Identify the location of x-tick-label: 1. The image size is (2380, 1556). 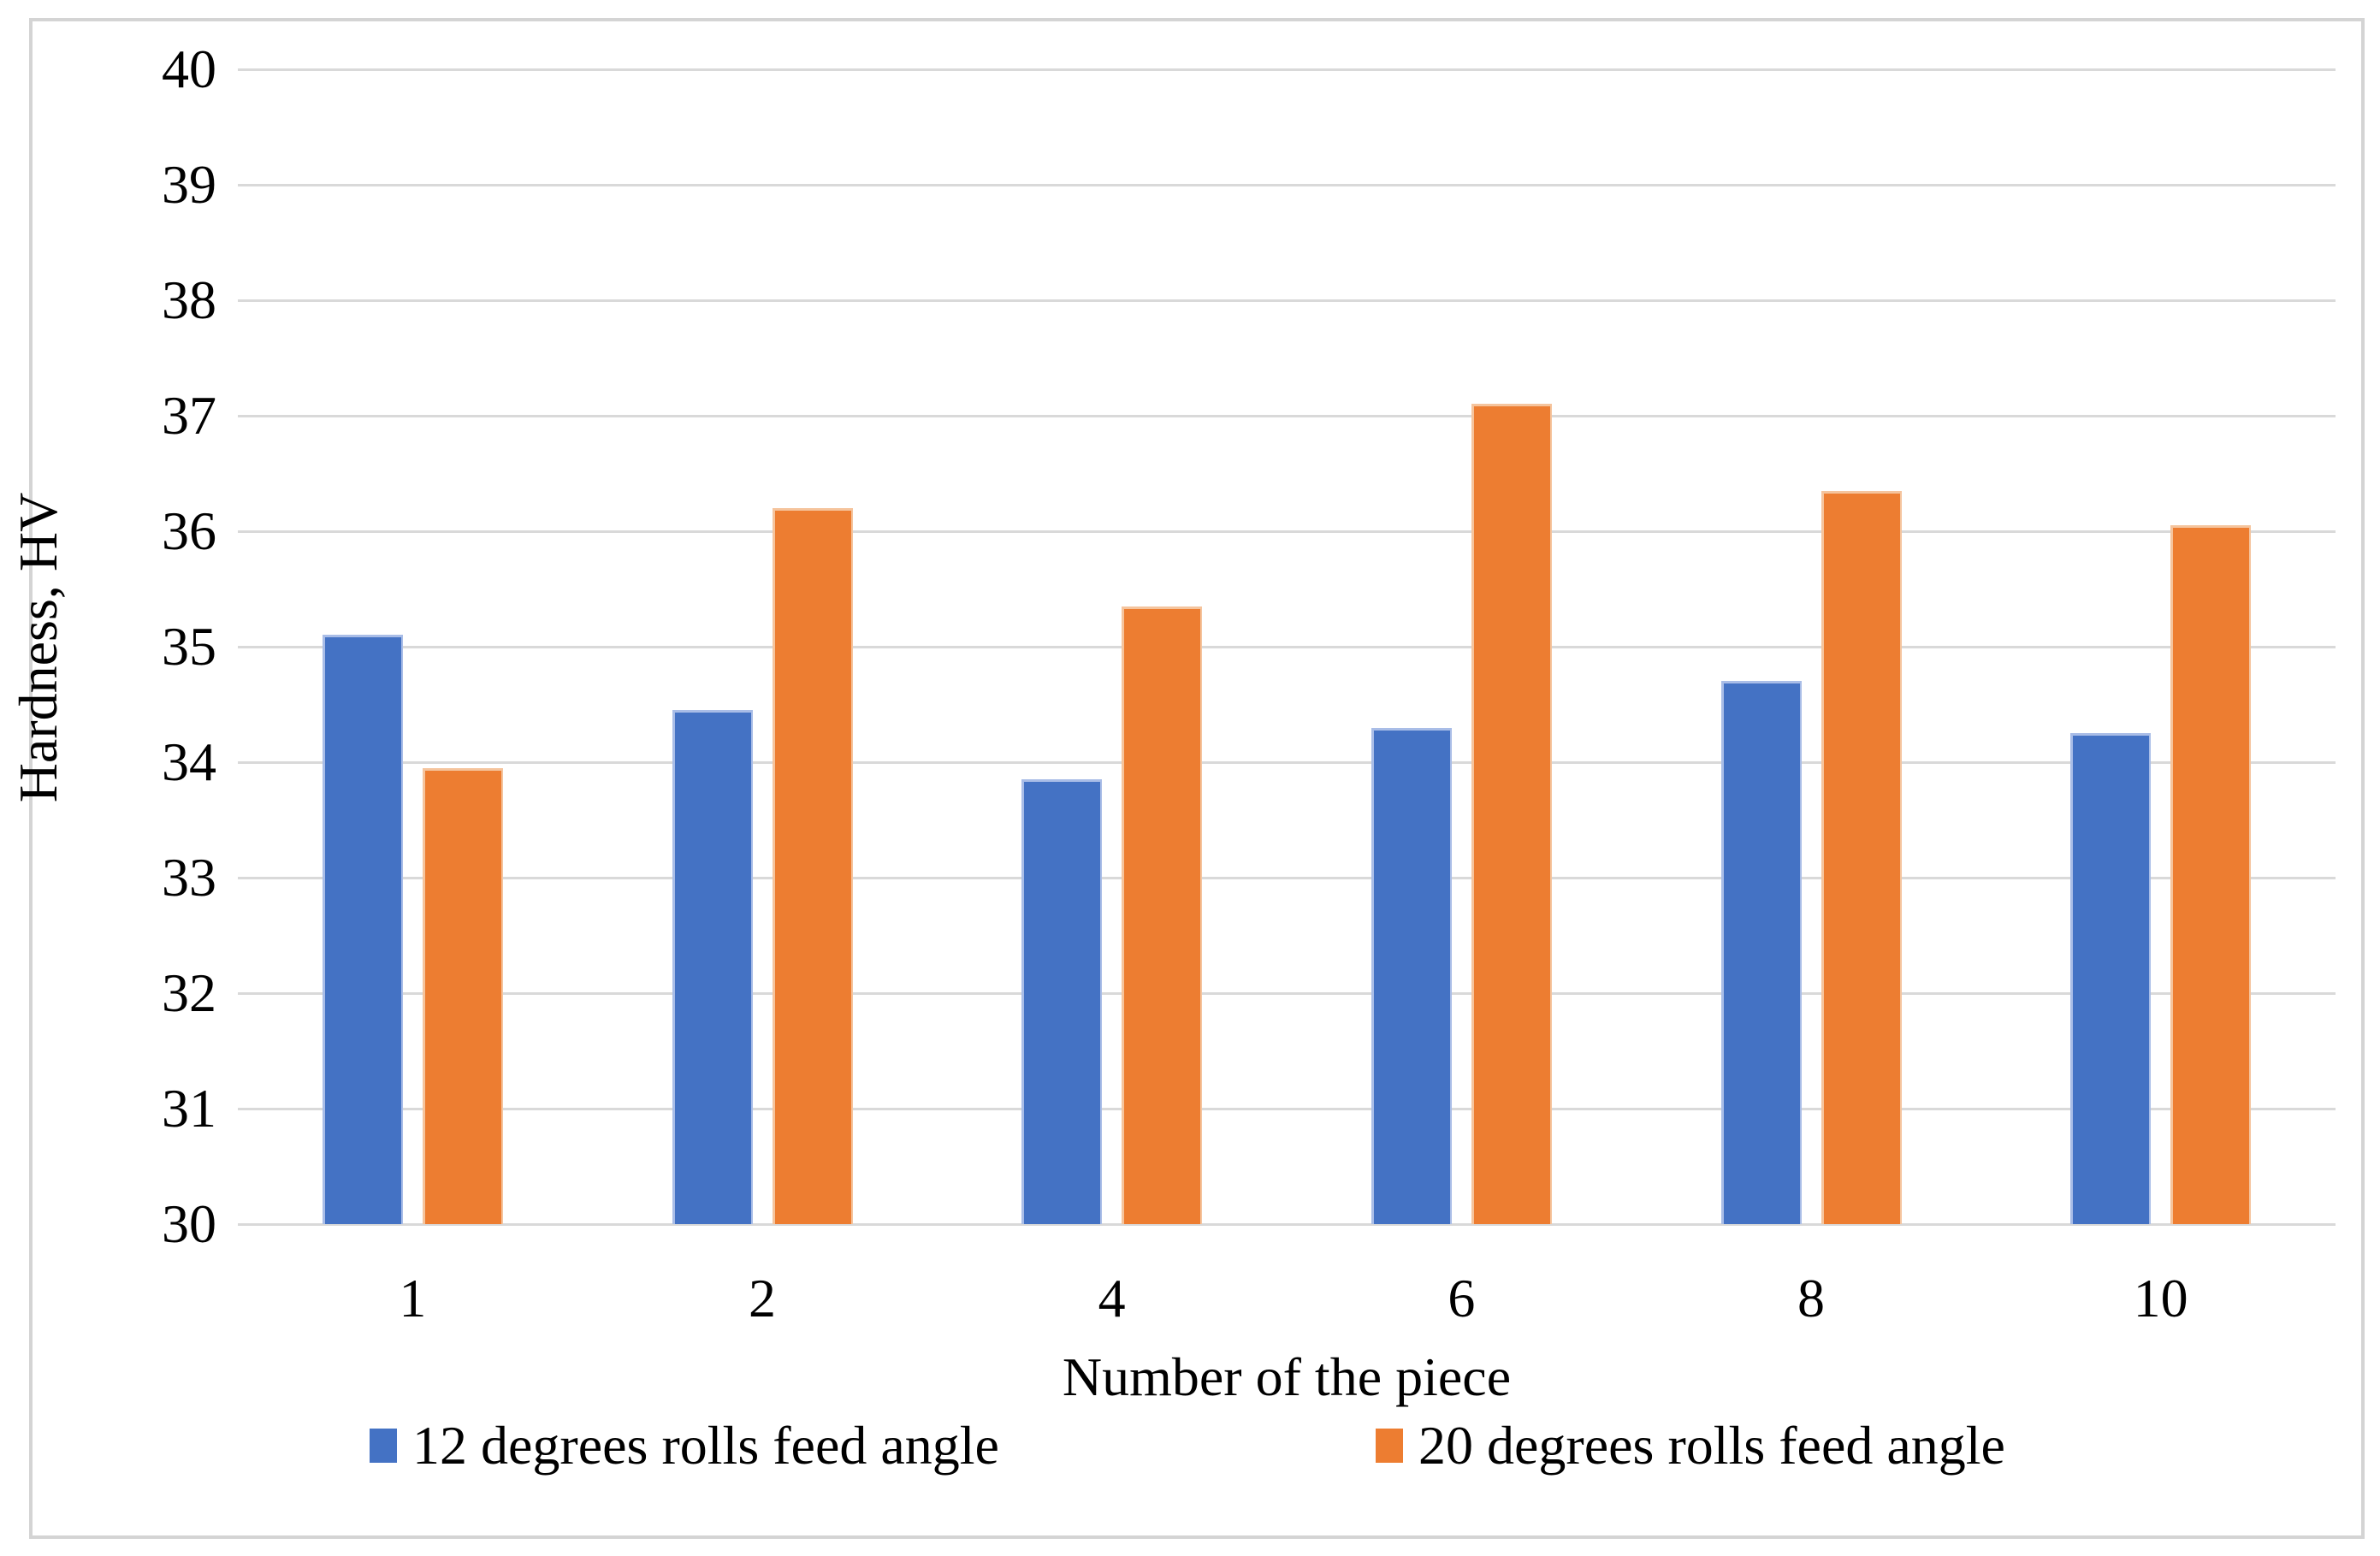
(413, 1298).